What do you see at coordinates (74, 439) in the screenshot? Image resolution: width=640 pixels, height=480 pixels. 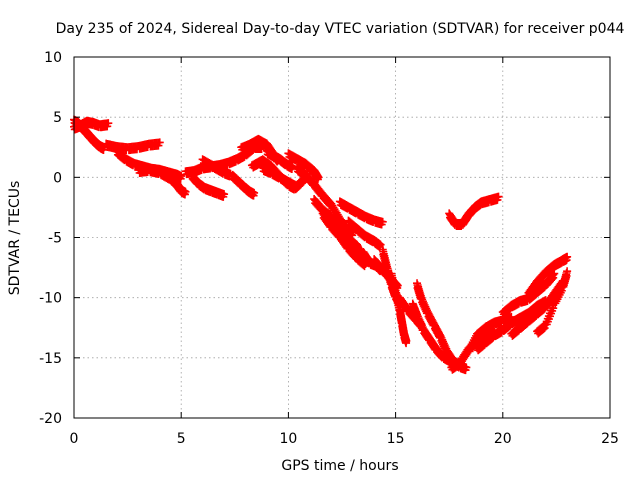 I see `x-tick-label: 0` at bounding box center [74, 439].